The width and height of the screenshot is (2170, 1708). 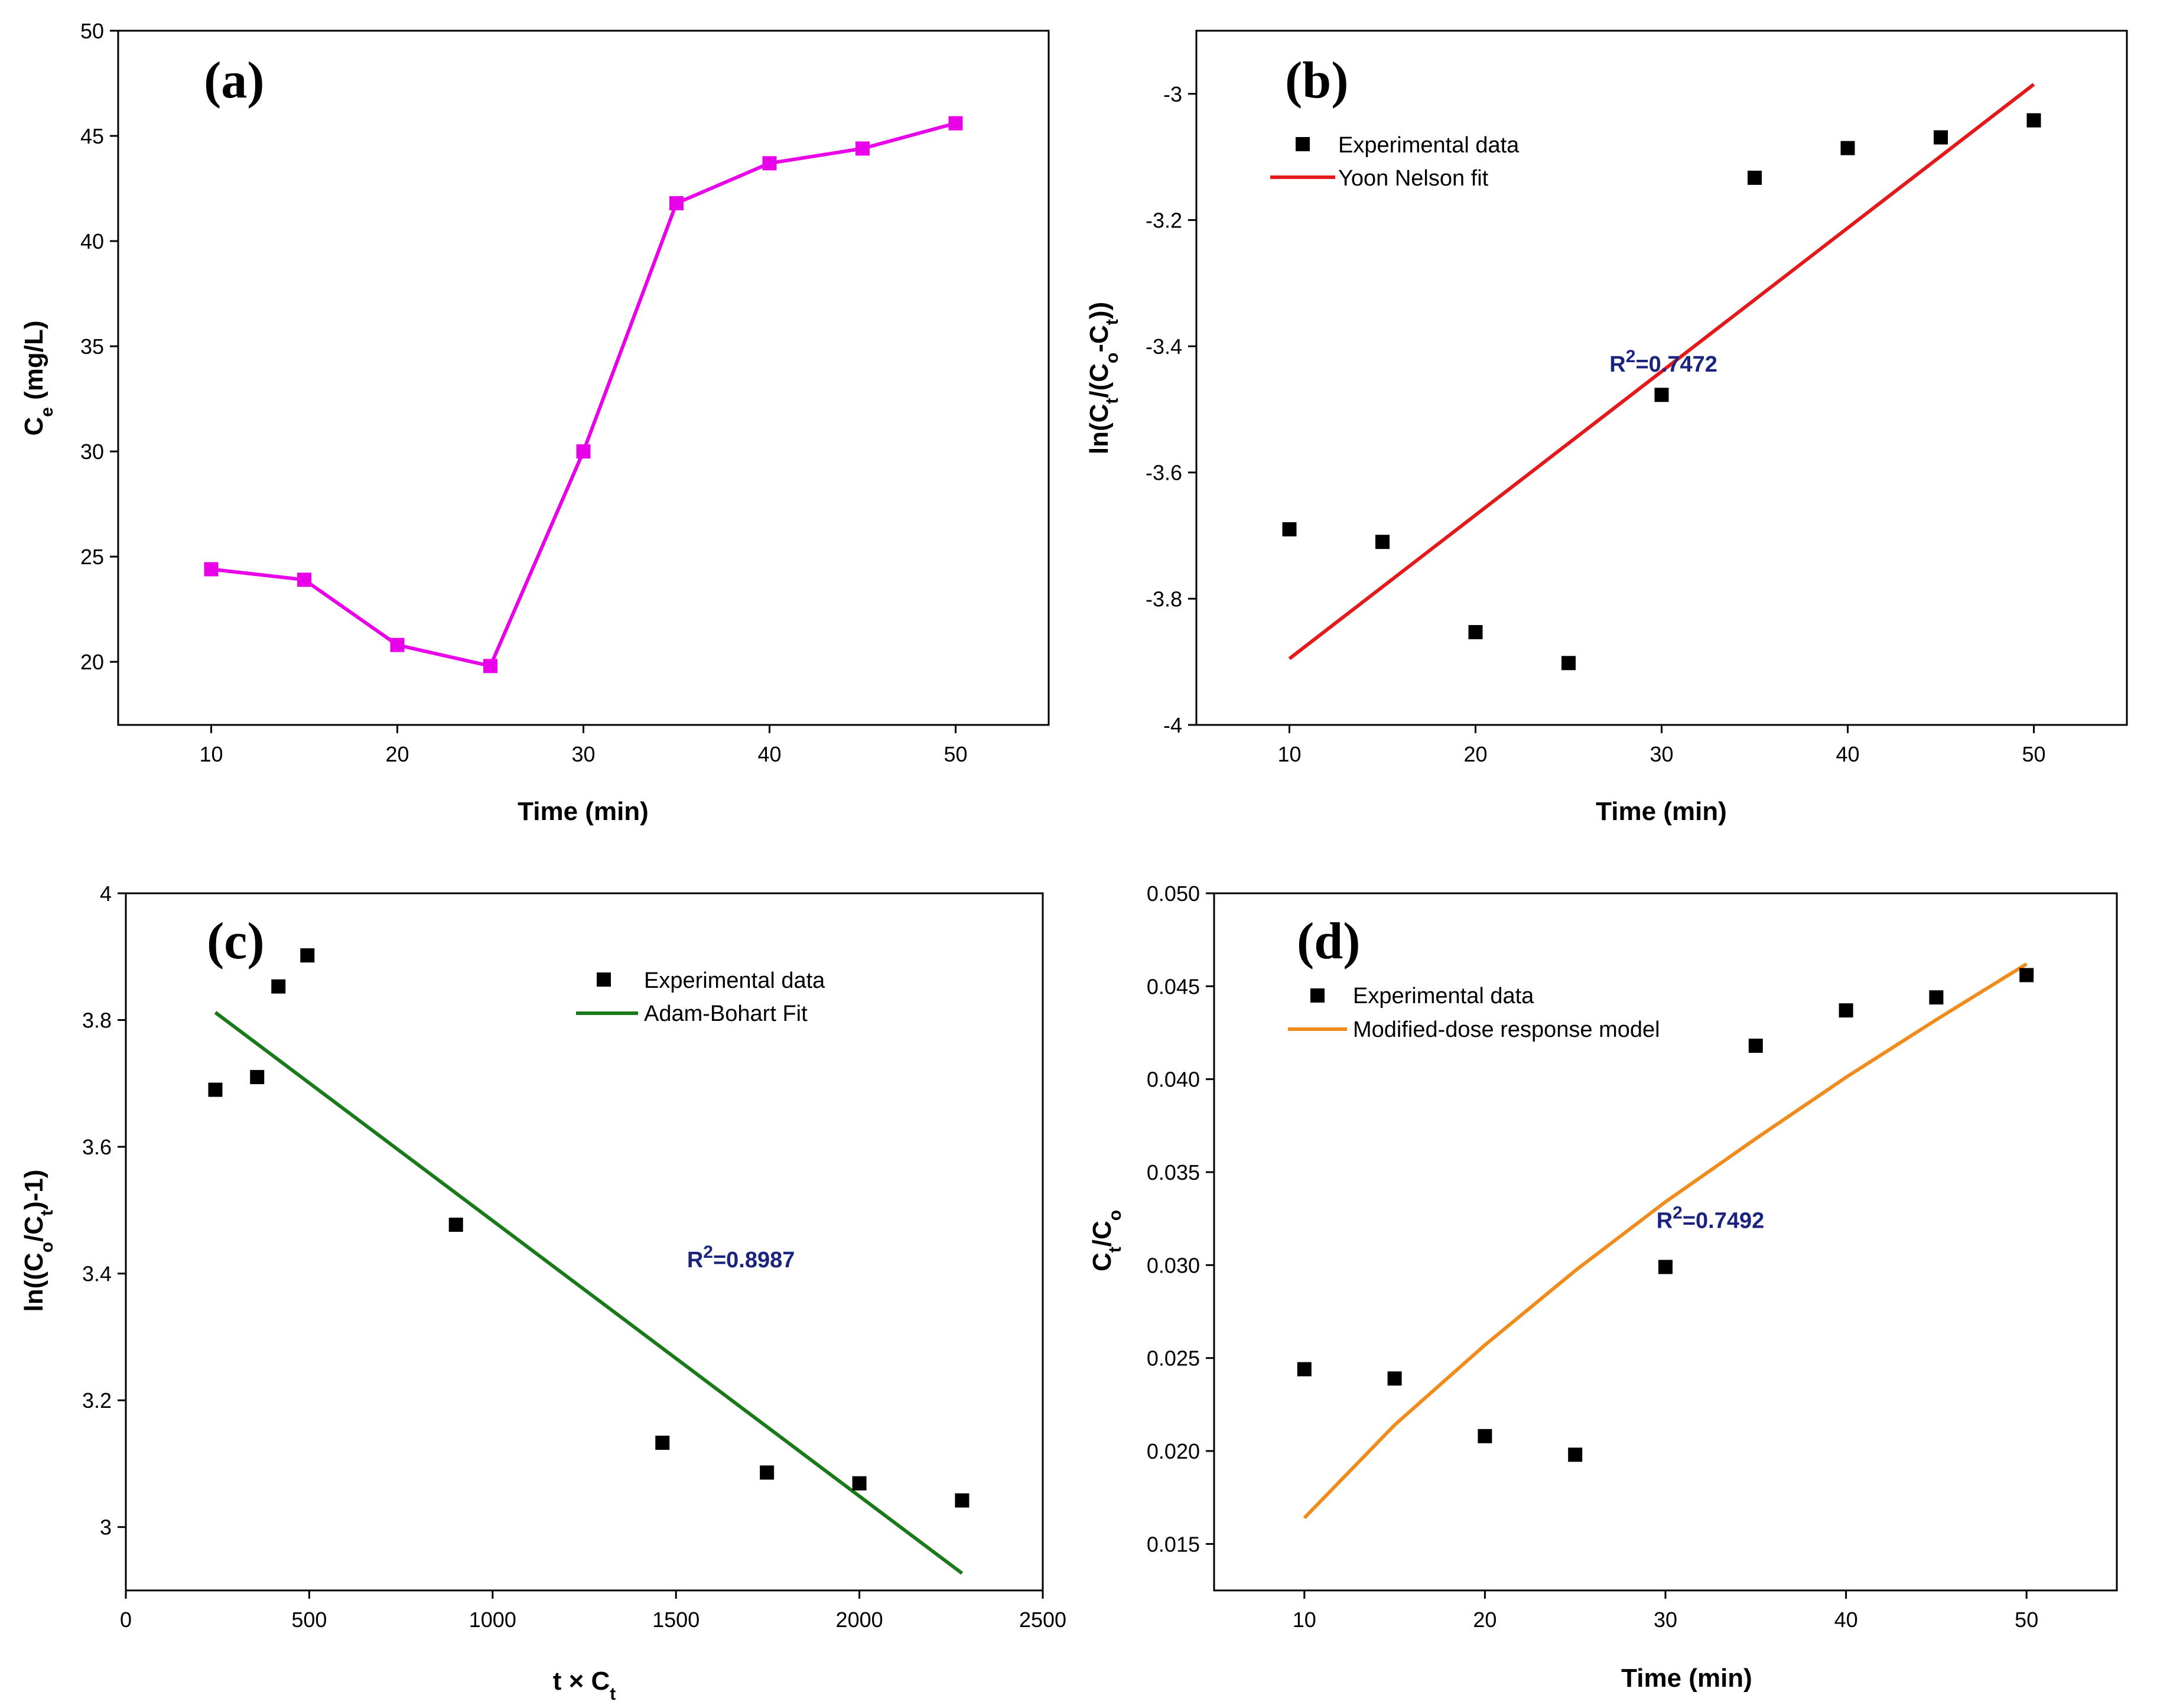 What do you see at coordinates (1724, 1220) in the screenshot?
I see `r2-value: =0.7492` at bounding box center [1724, 1220].